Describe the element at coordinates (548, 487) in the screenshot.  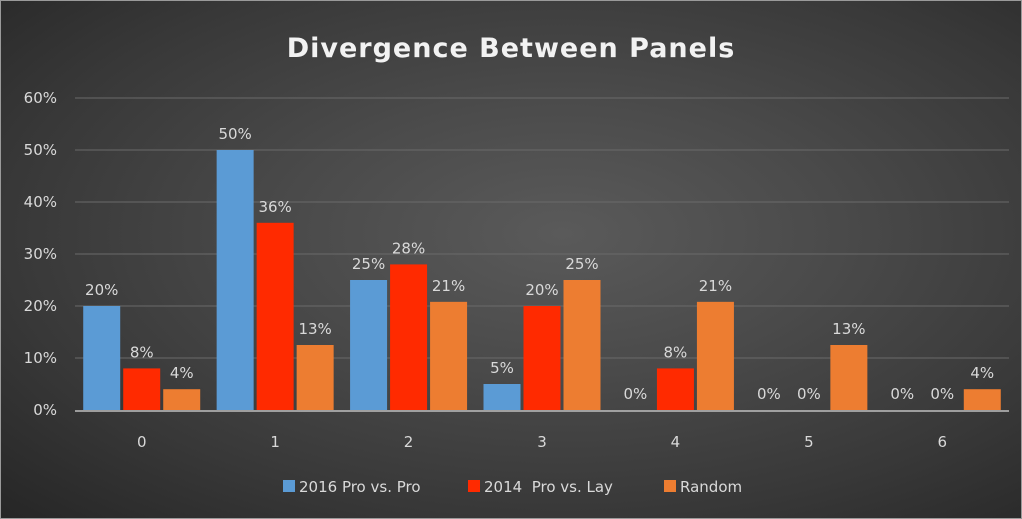
I see `legend-label: 2014 Pro vs. Lay` at that location.